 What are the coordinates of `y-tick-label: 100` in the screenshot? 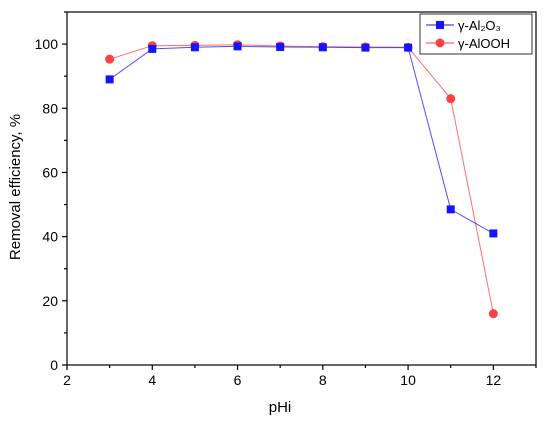 It's located at (47, 44).